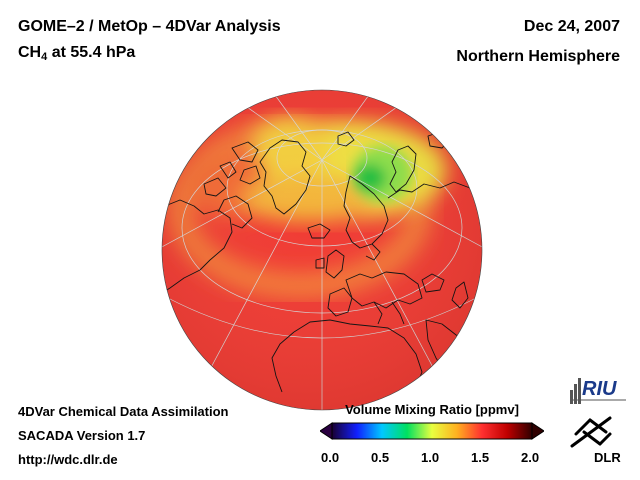  I want to click on colorbar-gradient, so click(432, 431).